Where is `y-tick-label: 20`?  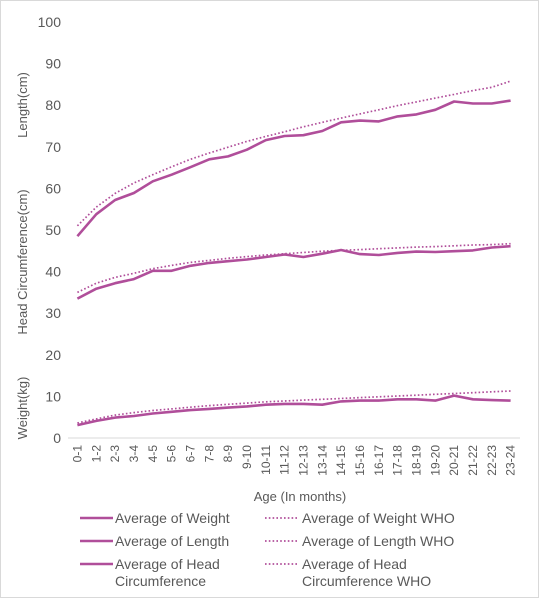
y-tick-label: 20 is located at coordinates (53, 355).